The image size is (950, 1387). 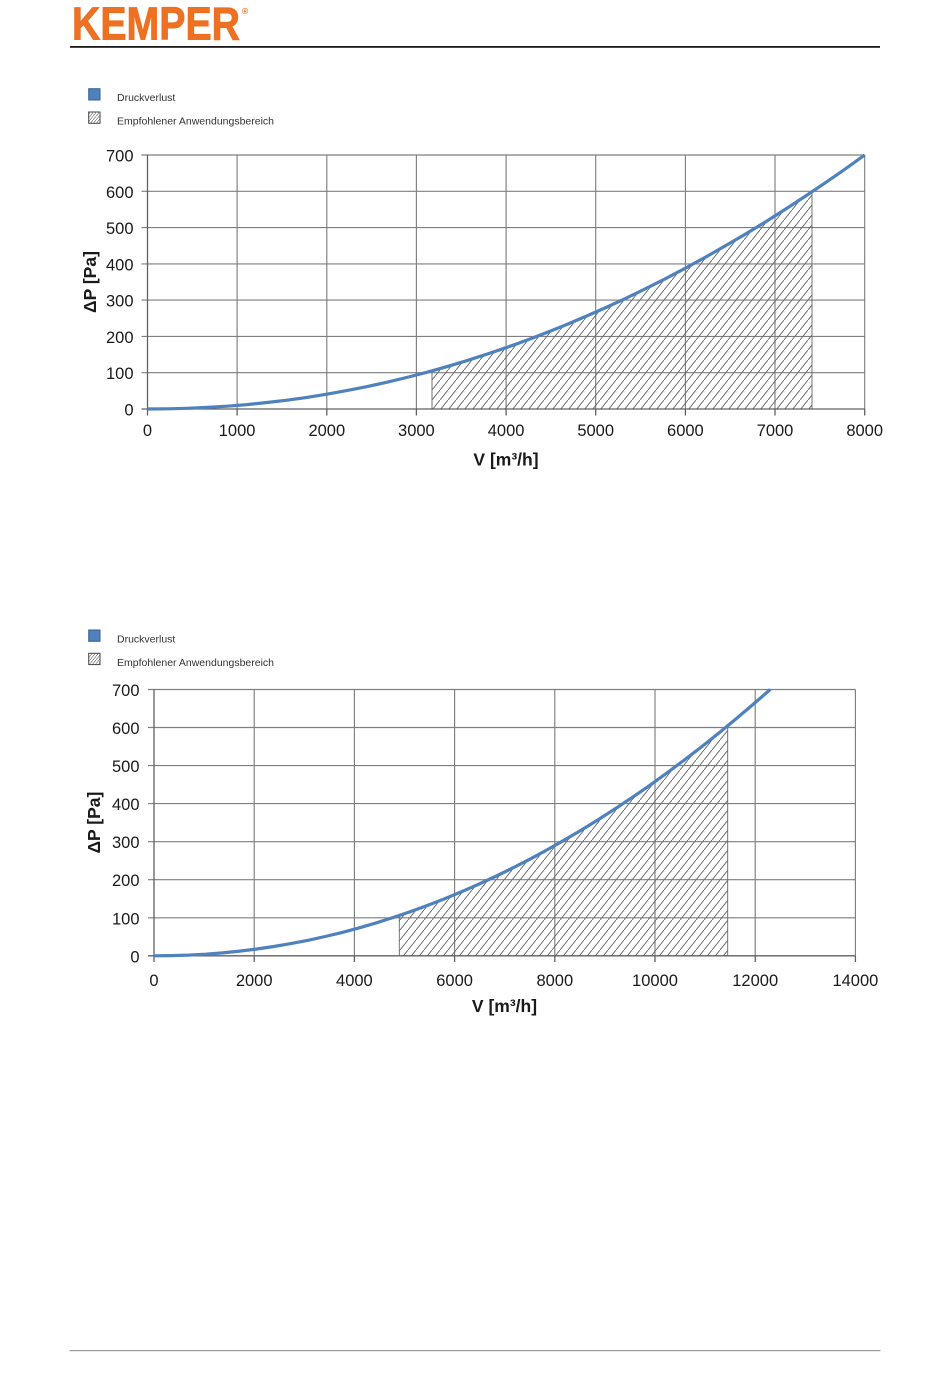 What do you see at coordinates (655, 981) in the screenshot?
I see `svg-text: 10000` at bounding box center [655, 981].